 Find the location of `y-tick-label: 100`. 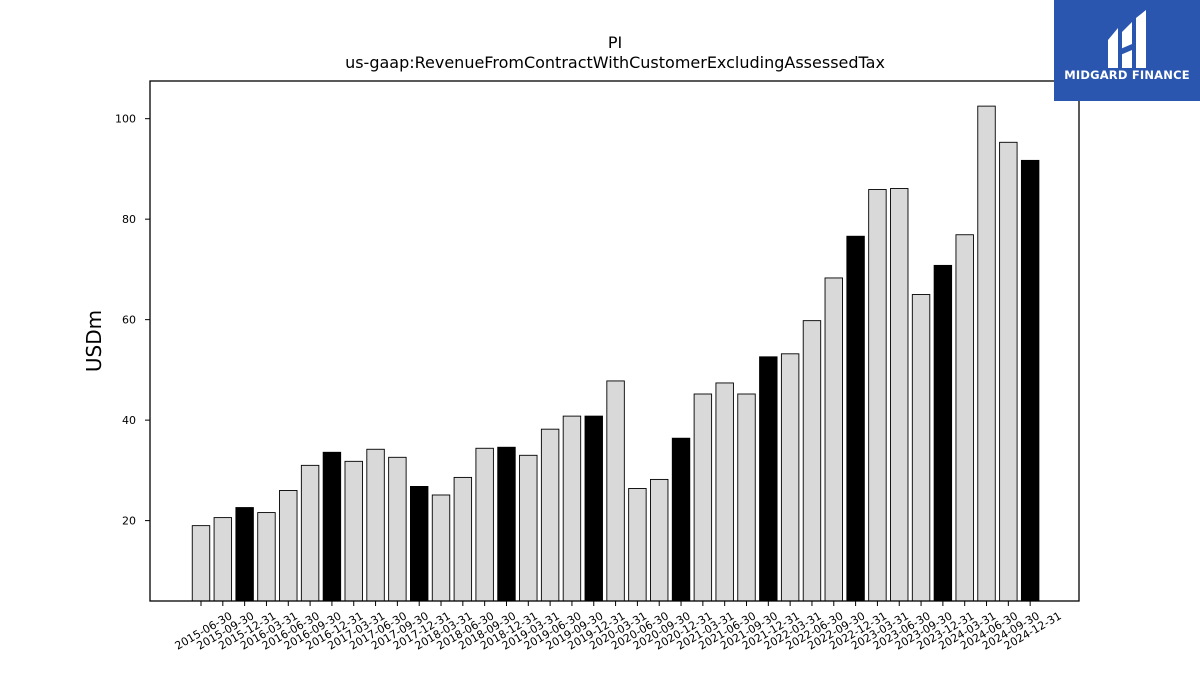

y-tick-label: 100 is located at coordinates (125, 119).